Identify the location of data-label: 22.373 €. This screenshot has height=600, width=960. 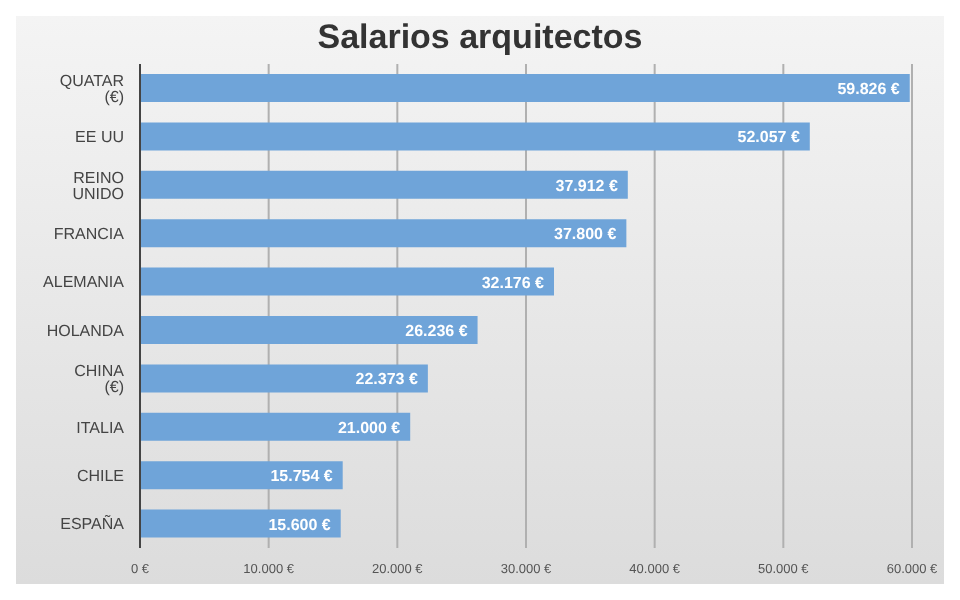
(387, 379).